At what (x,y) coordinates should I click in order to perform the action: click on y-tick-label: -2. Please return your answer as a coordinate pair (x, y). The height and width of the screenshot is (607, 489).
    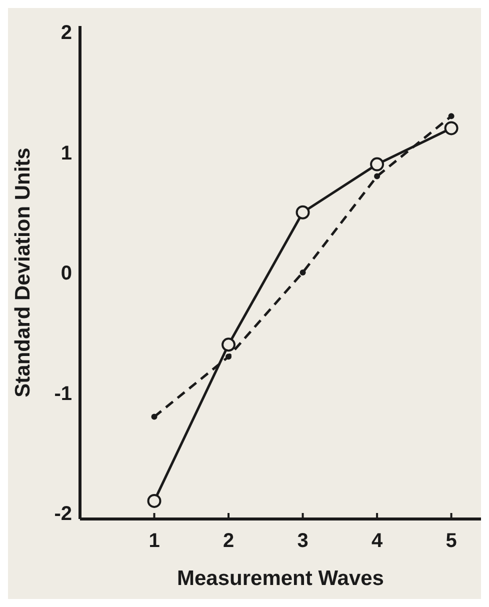
    Looking at the image, I should click on (63, 514).